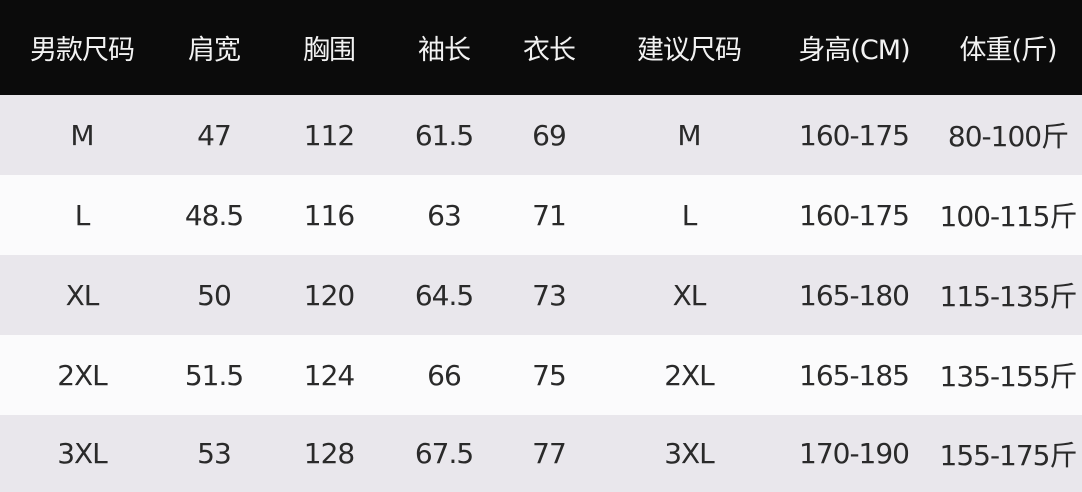  What do you see at coordinates (329, 50) in the screenshot?
I see `header-cell: 胸围` at bounding box center [329, 50].